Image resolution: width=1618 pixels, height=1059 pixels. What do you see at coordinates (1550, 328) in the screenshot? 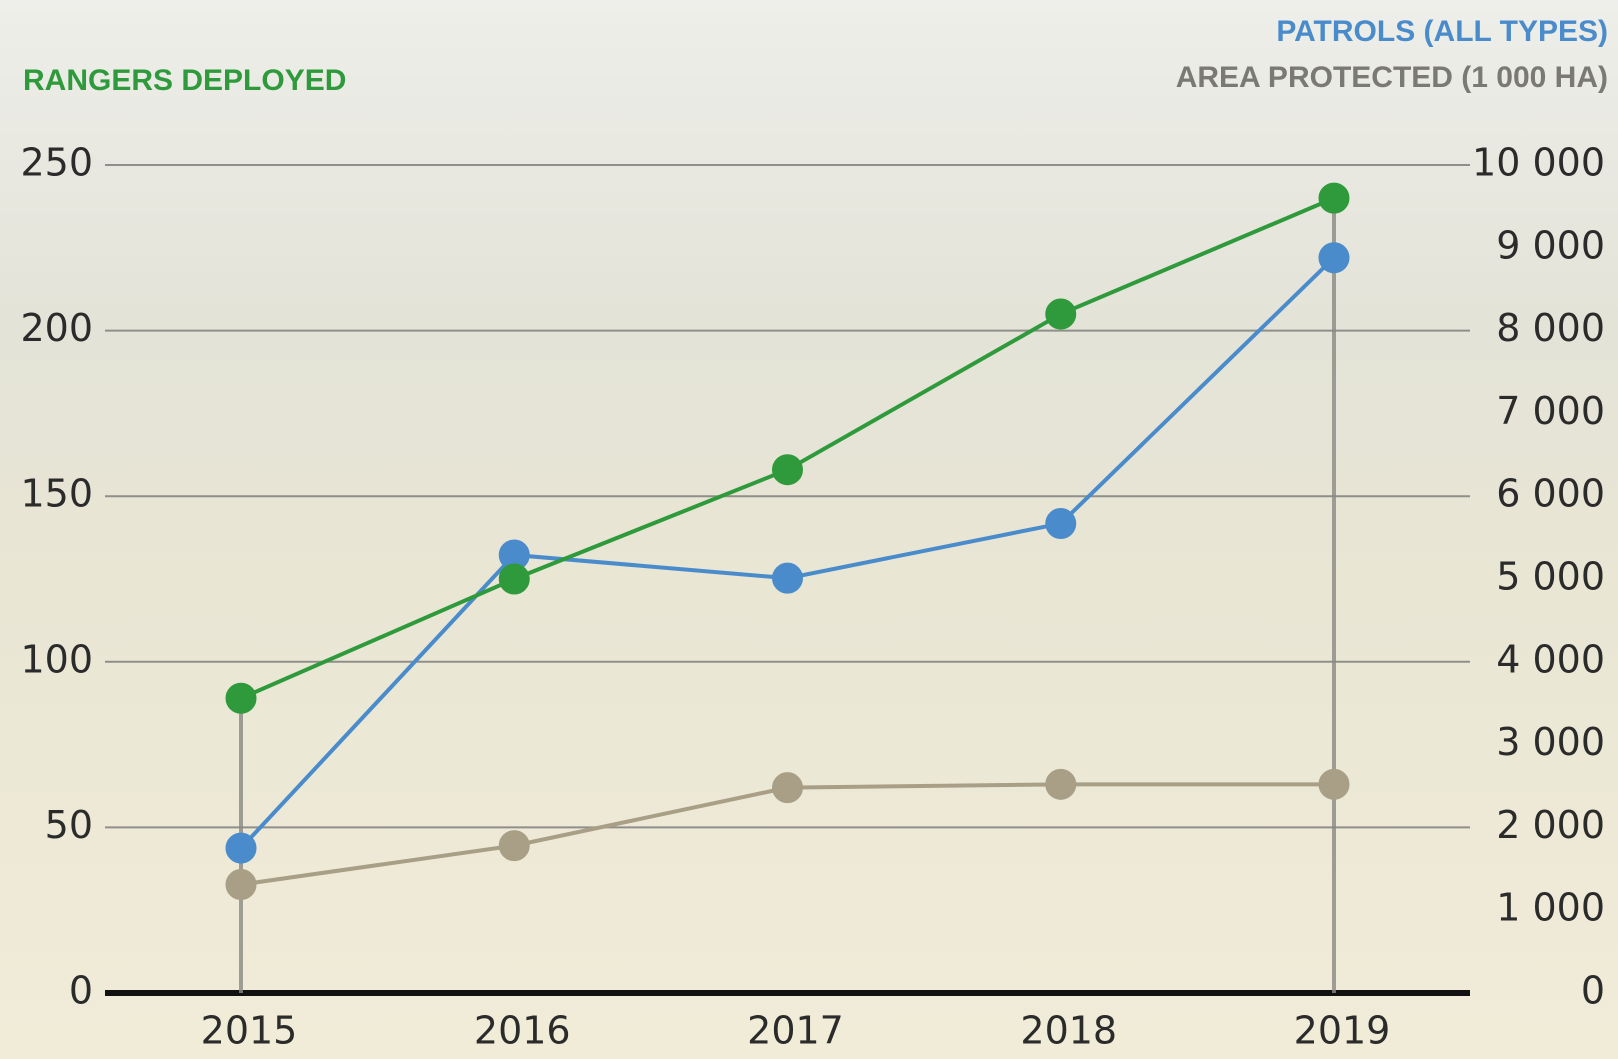
I see `y2-tick-label: 8 000` at bounding box center [1550, 328].